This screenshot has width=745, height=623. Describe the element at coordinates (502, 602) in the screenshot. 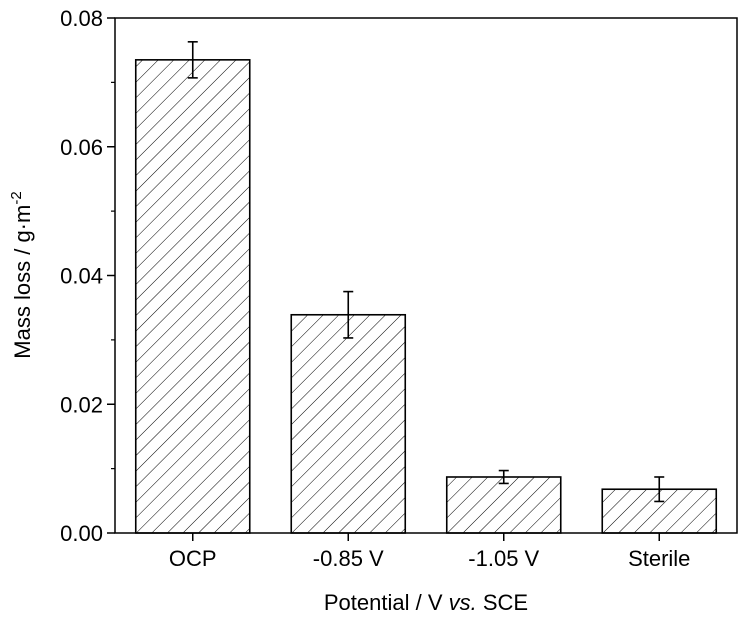

I see `x-axis-title-post: SCE` at that location.